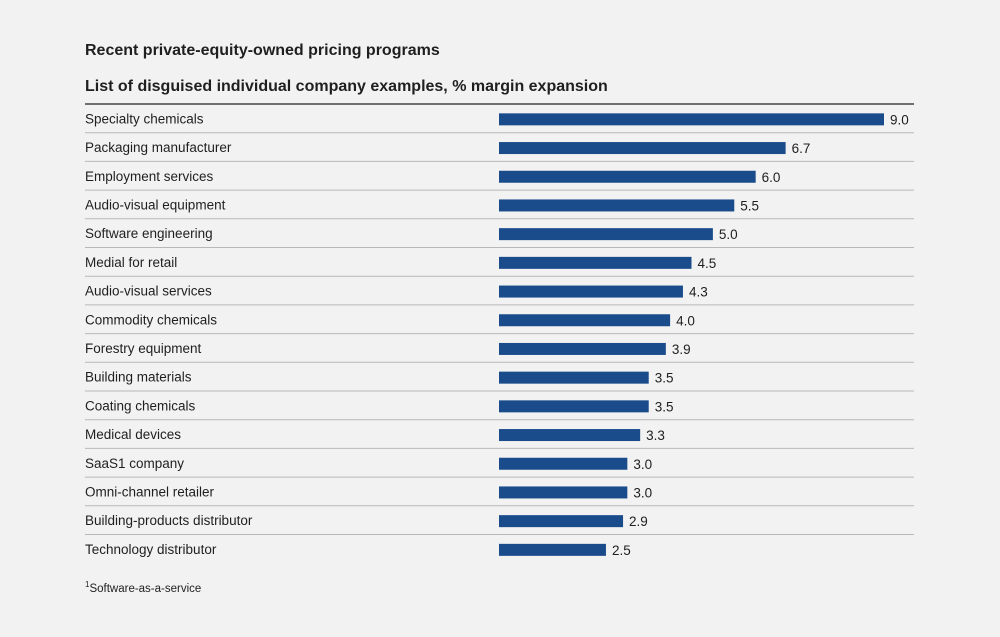  Describe the element at coordinates (707, 263) in the screenshot. I see `value-label: 4.5` at that location.